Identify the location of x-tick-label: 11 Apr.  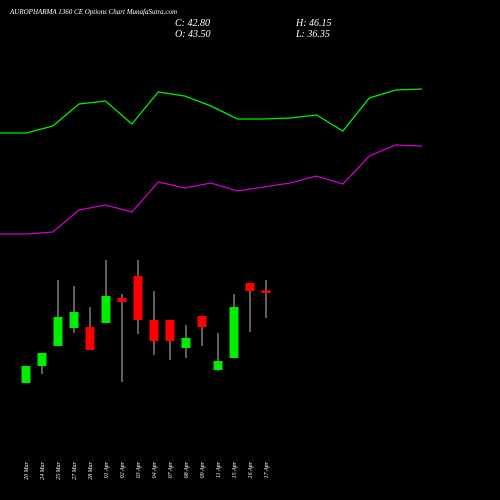
(219, 469).